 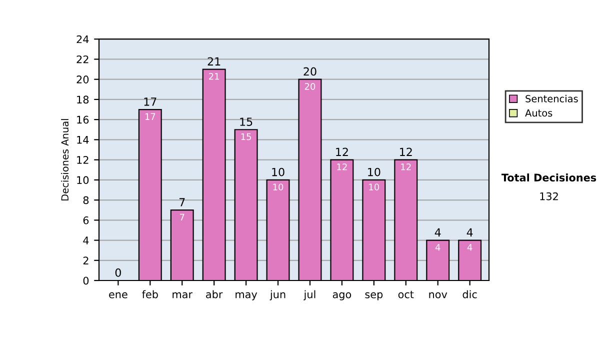 What do you see at coordinates (278, 295) in the screenshot?
I see `x-tick-label: jun` at bounding box center [278, 295].